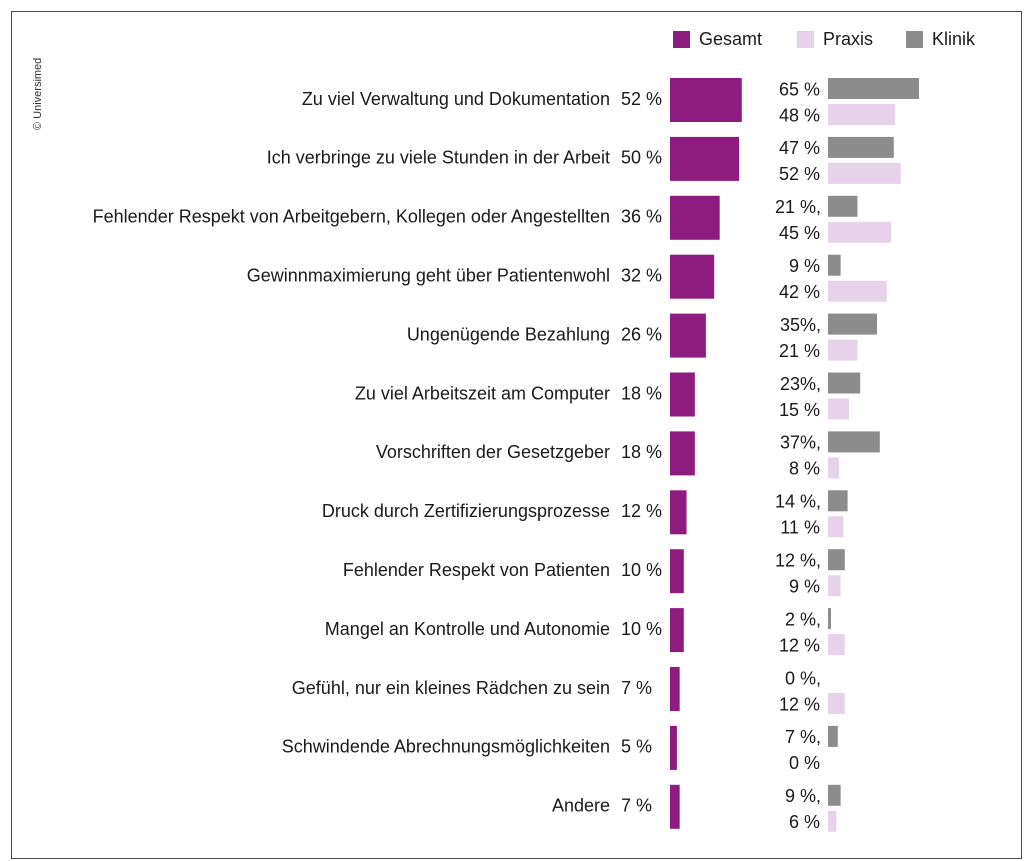 The image size is (1024, 861). I want to click on legend-swatch-praxis, so click(805, 39).